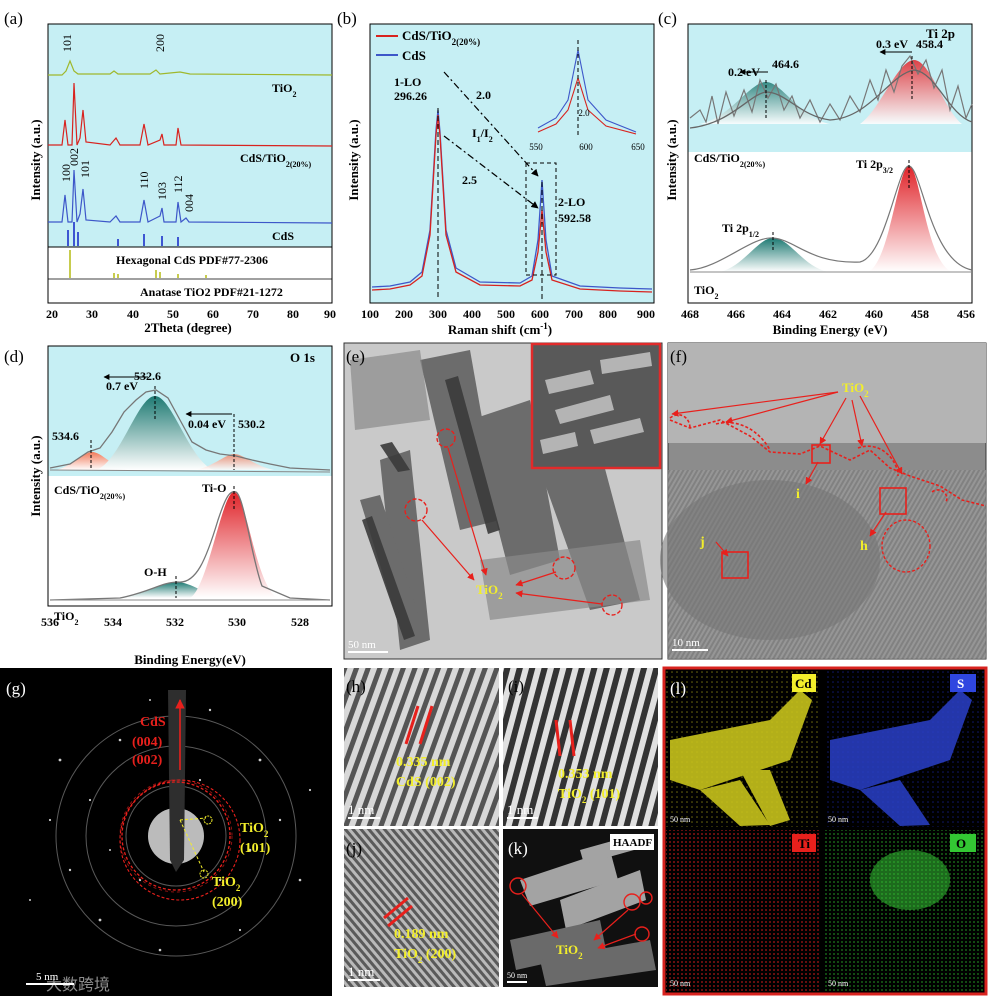 This screenshot has height=996, width=990. I want to click on svg-text: 462, so click(828, 314).